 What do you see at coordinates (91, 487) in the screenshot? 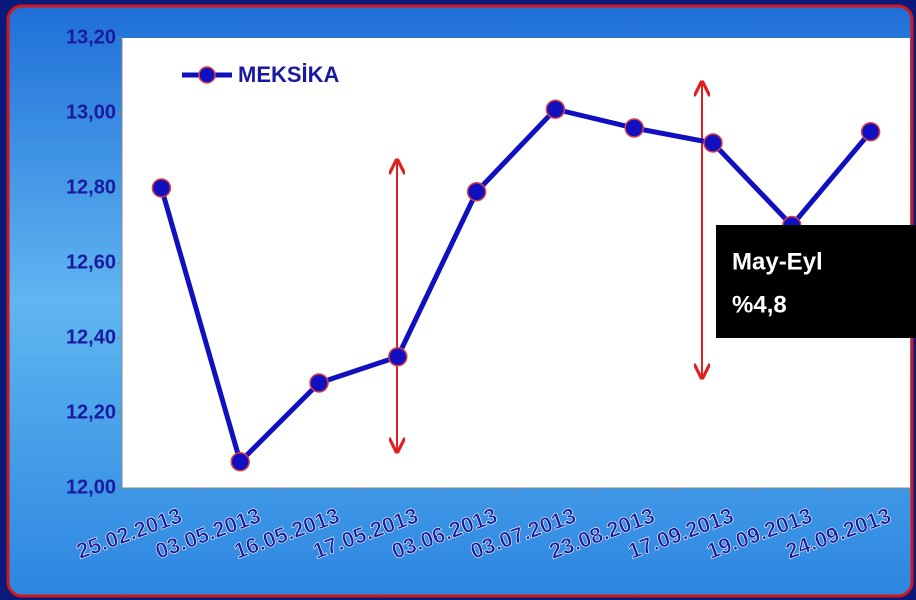
I see `y-tick-label: 12,00` at bounding box center [91, 487].